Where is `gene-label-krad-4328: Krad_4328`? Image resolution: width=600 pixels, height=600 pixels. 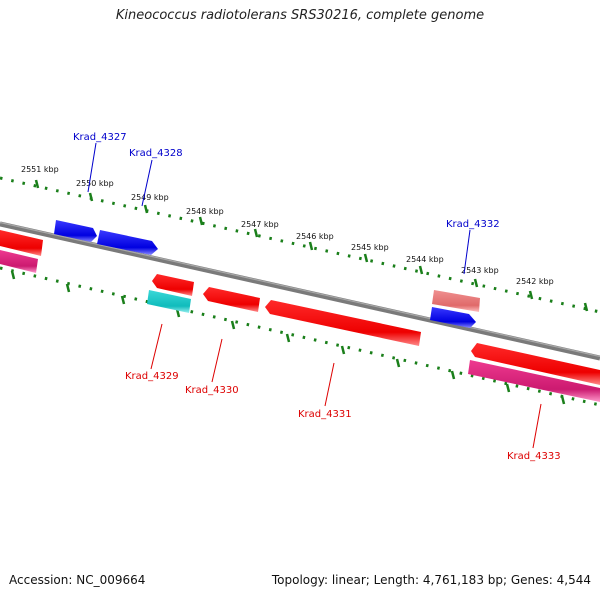
gene-label-krad-4328: Krad_4328 is located at coordinates (156, 153).